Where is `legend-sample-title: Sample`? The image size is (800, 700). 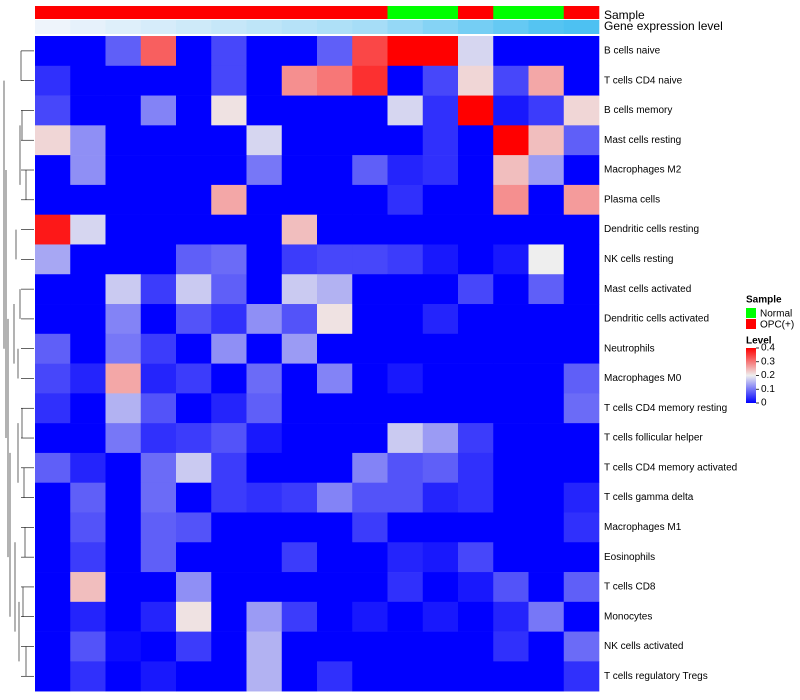 legend-sample-title: Sample is located at coordinates (764, 300).